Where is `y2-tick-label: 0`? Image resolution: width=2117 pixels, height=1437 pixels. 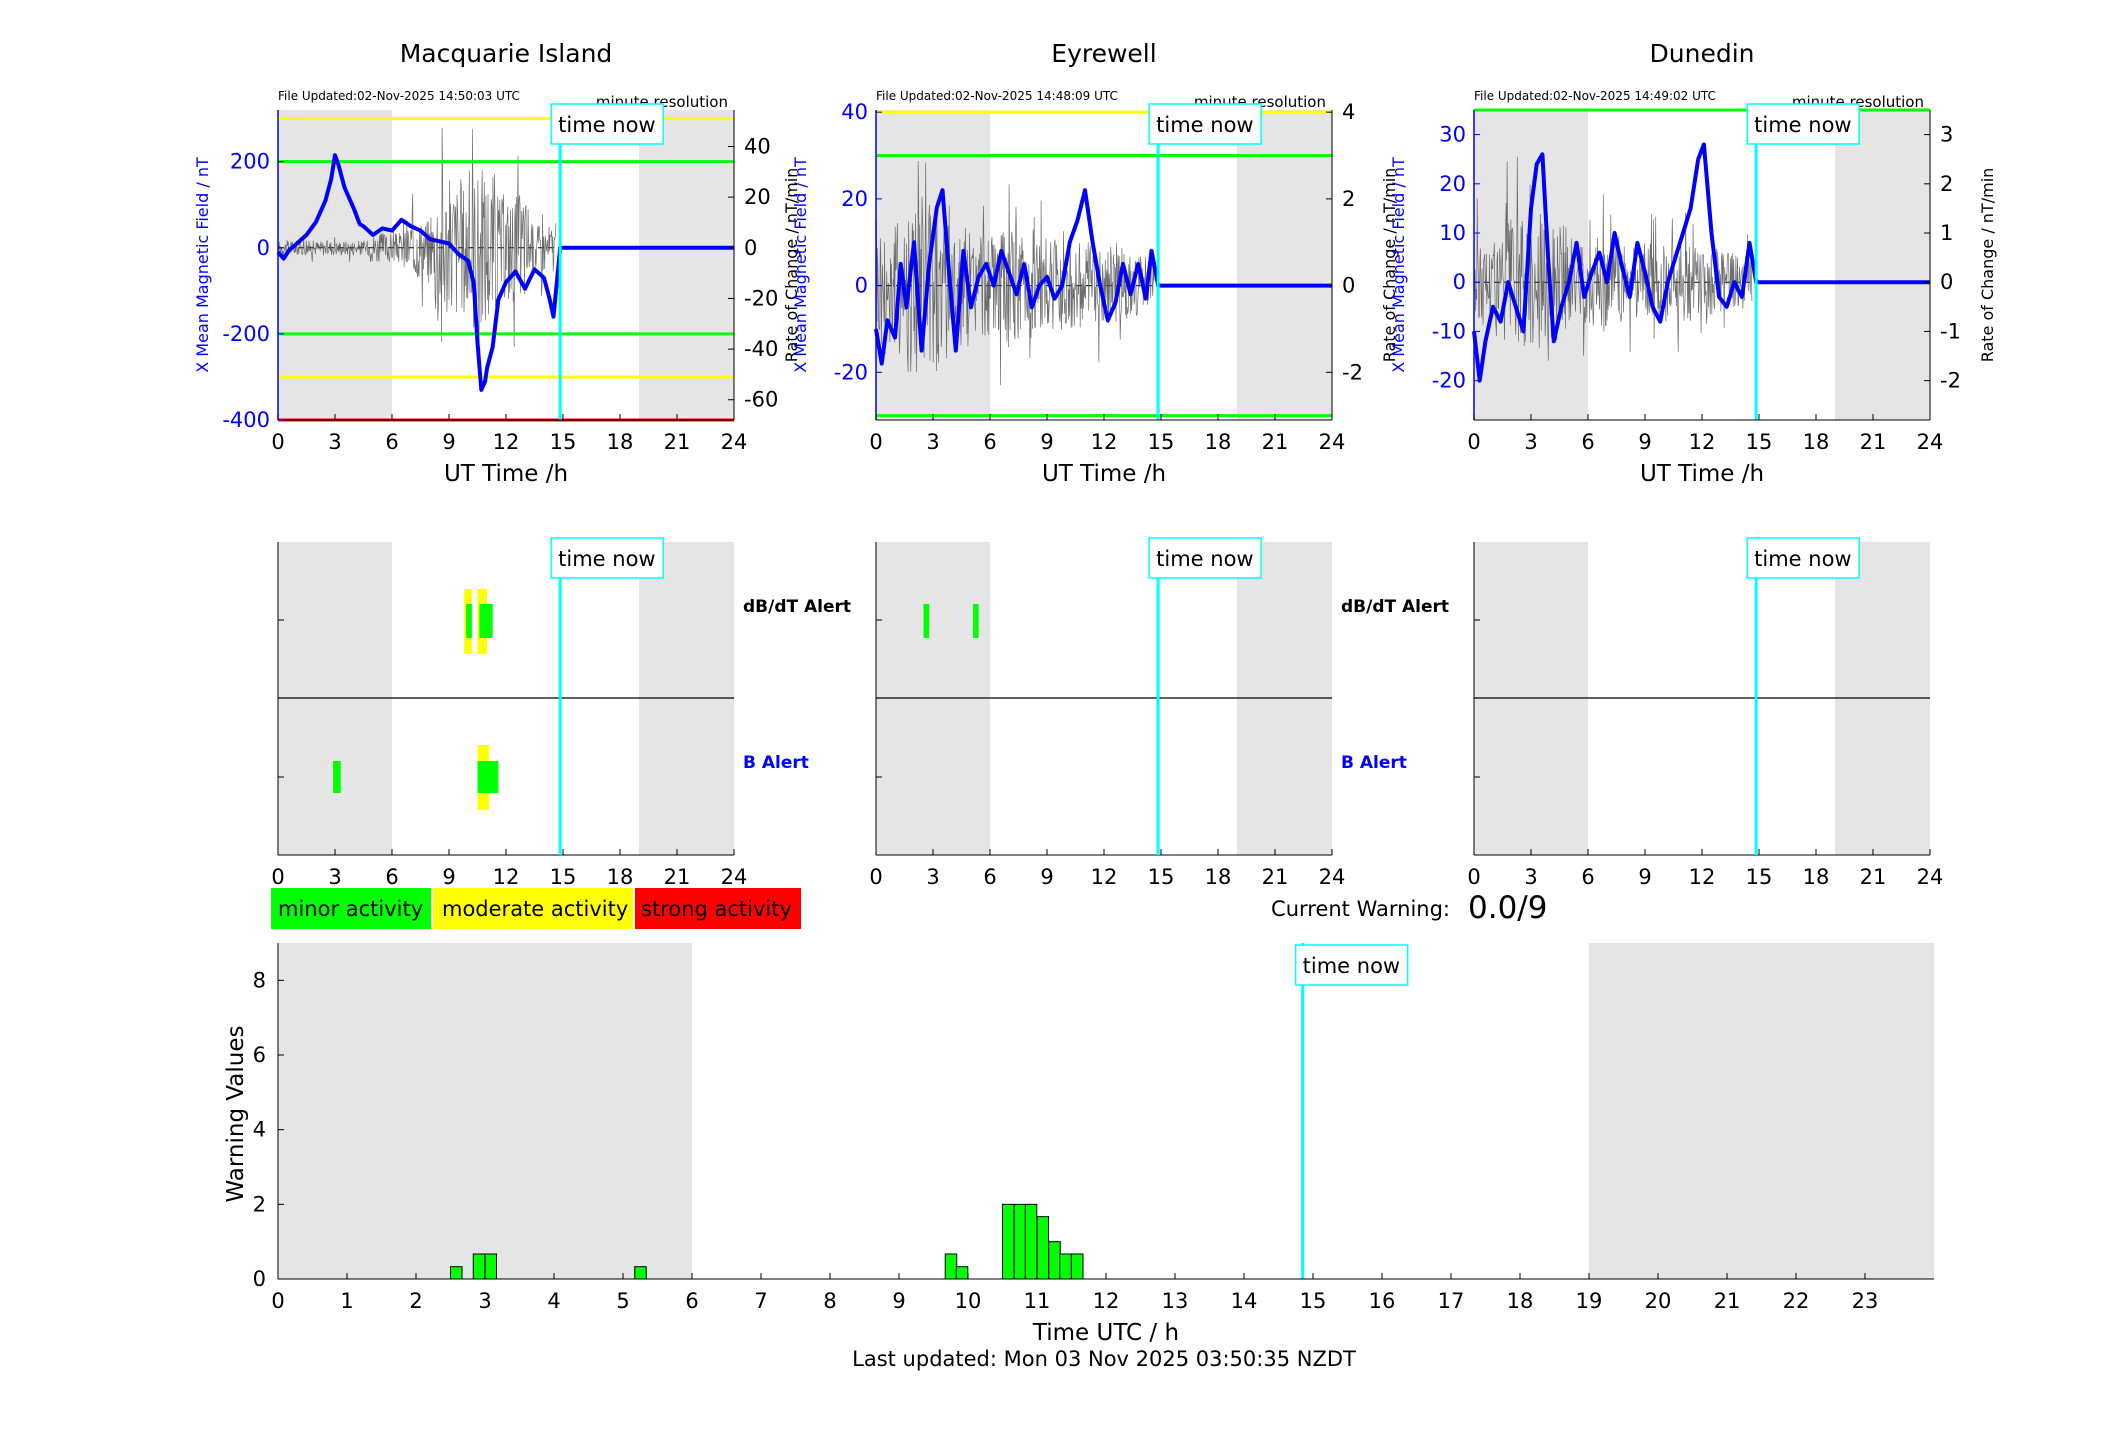
y2-tick-label: 0 is located at coordinates (1348, 286).